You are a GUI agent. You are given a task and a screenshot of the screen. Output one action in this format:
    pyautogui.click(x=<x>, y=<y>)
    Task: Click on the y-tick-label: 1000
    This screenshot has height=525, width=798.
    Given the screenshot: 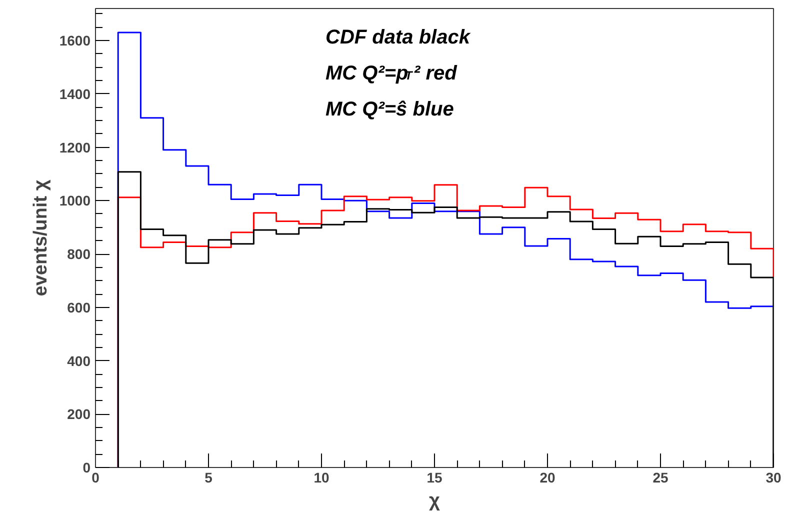 What is the action you would take?
    pyautogui.click(x=75, y=200)
    